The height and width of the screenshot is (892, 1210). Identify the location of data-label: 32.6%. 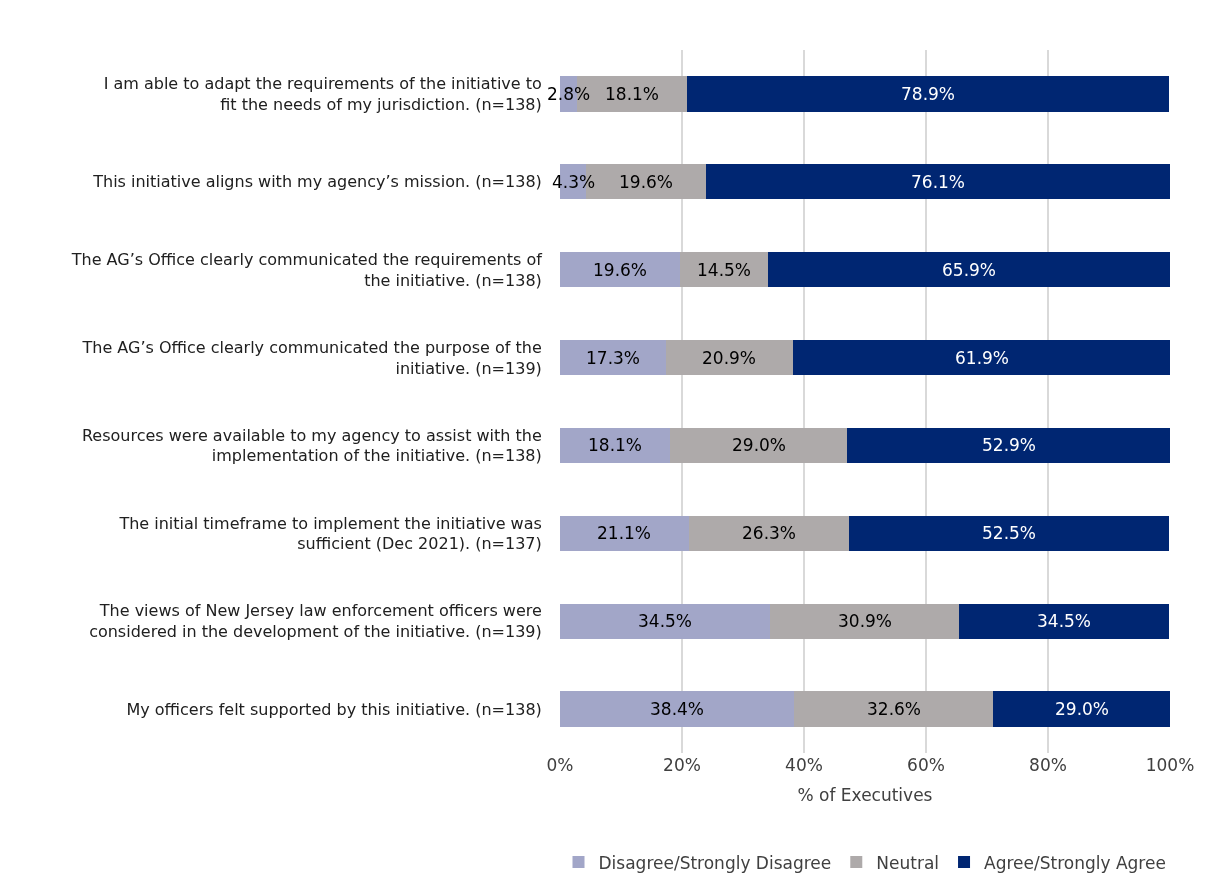
(894, 709).